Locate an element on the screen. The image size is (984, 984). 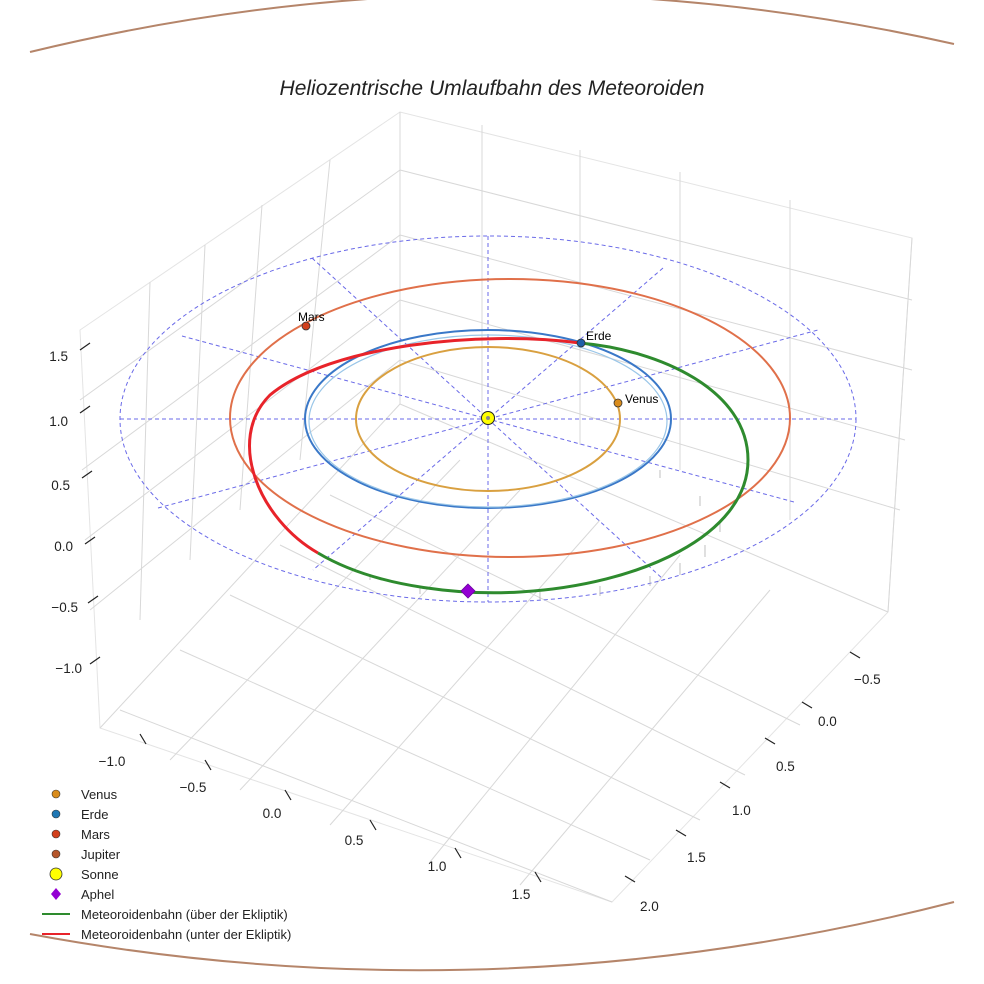
y-tick-label: 2.0 is located at coordinates (649, 906).